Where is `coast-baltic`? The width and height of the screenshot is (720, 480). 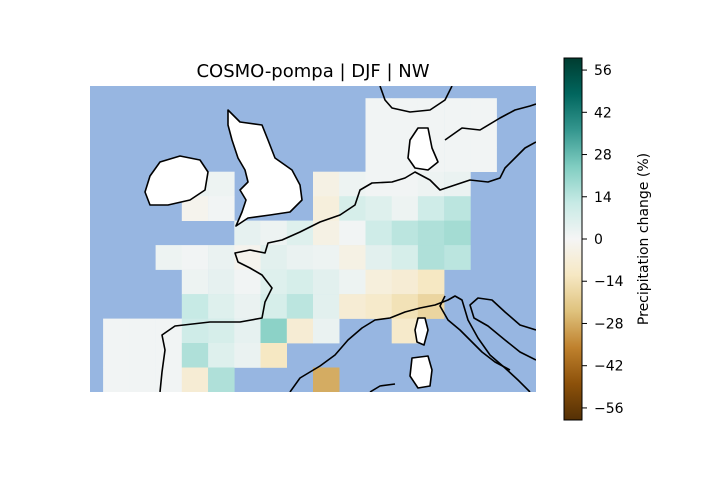 coast-baltic is located at coordinates (490, 122).